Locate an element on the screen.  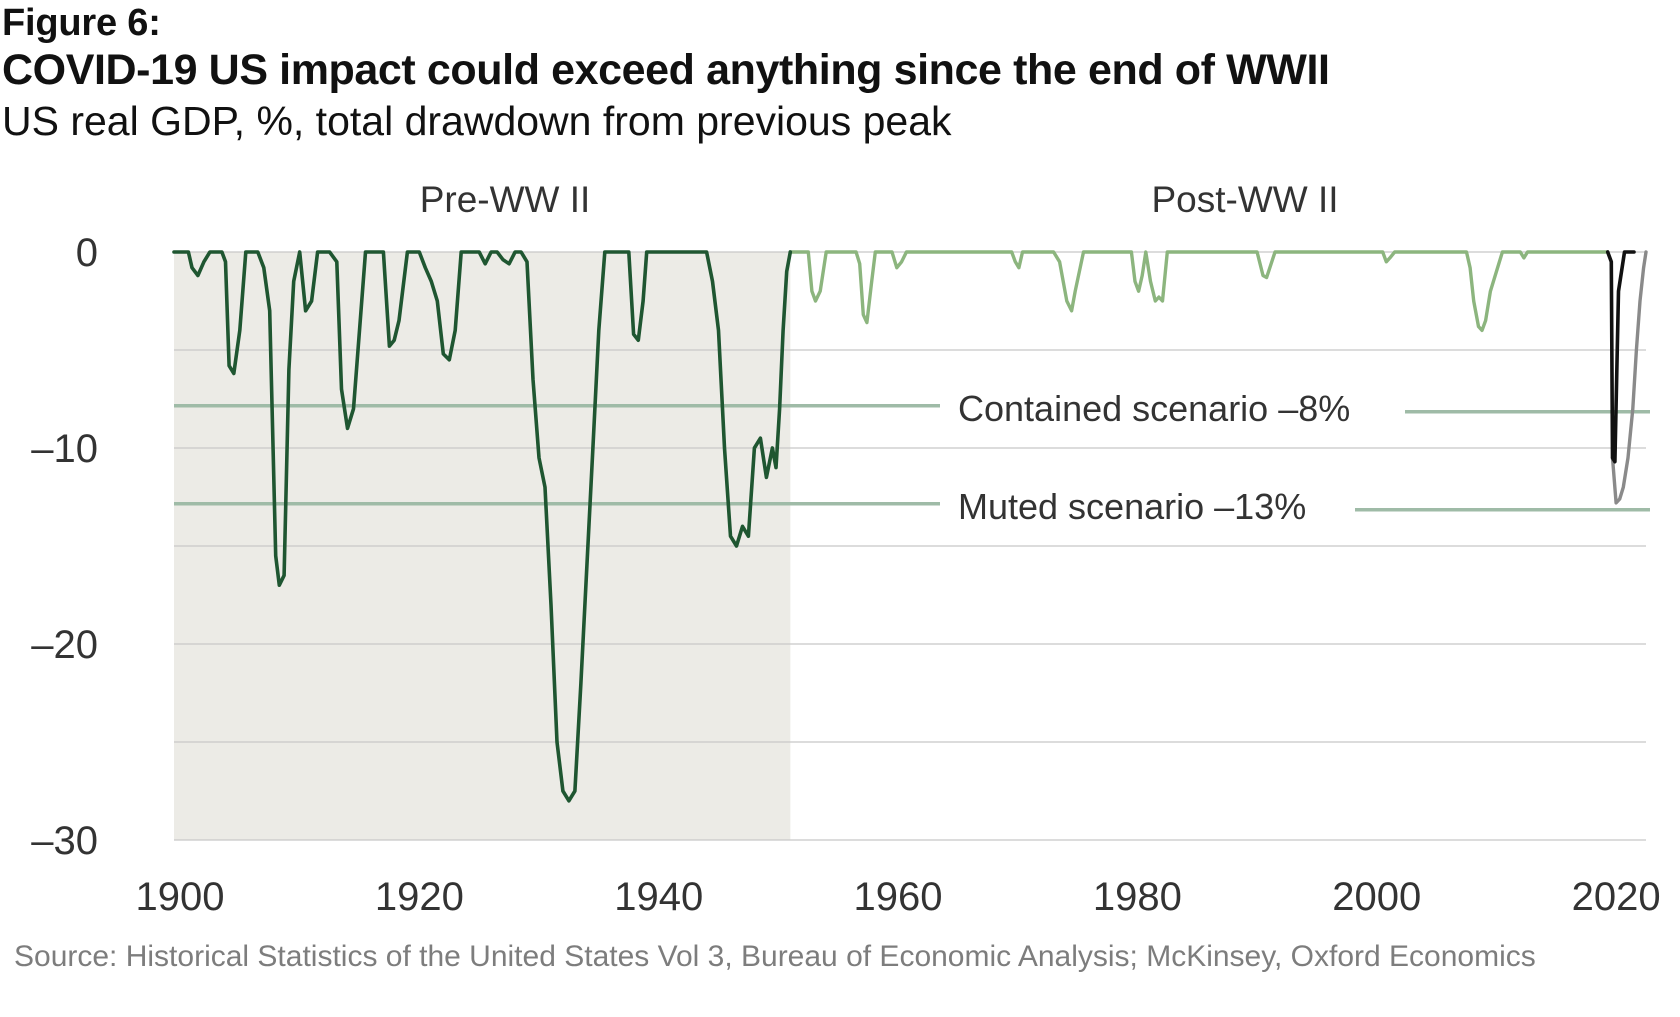
x-tick-label: 2000 is located at coordinates (1376, 897).